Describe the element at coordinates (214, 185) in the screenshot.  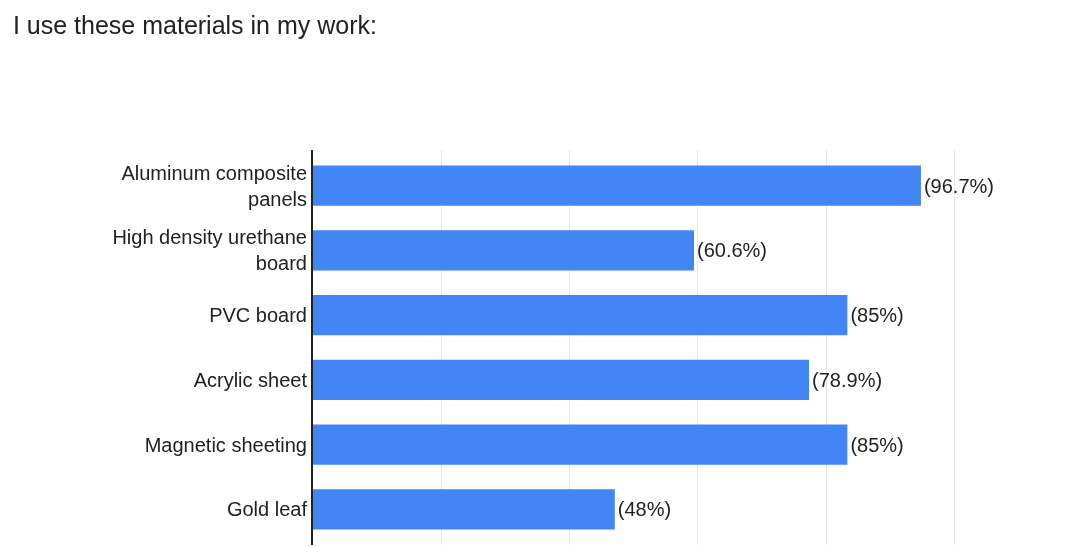
I see `y-tick-label: Aluminum composite panels` at that location.